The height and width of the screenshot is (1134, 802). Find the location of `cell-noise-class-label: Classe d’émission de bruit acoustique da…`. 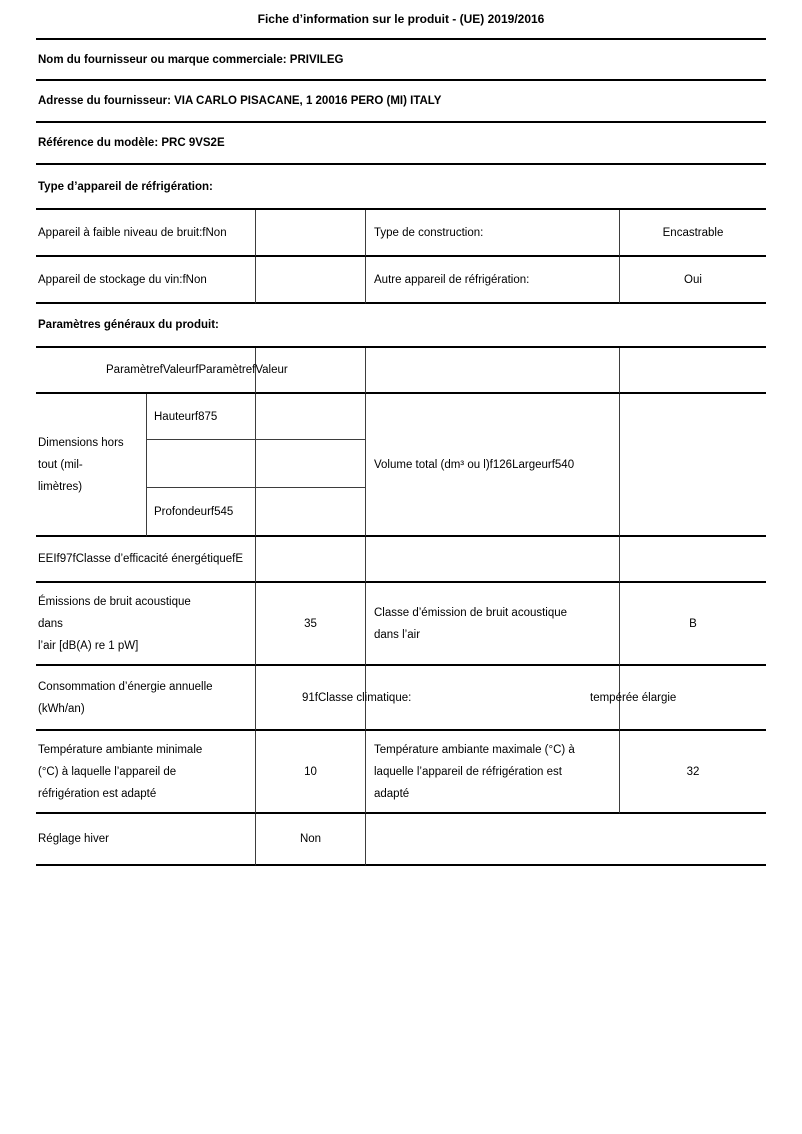

cell-noise-class-label: Classe d’émission de bruit acoustique da… is located at coordinates (493, 624).